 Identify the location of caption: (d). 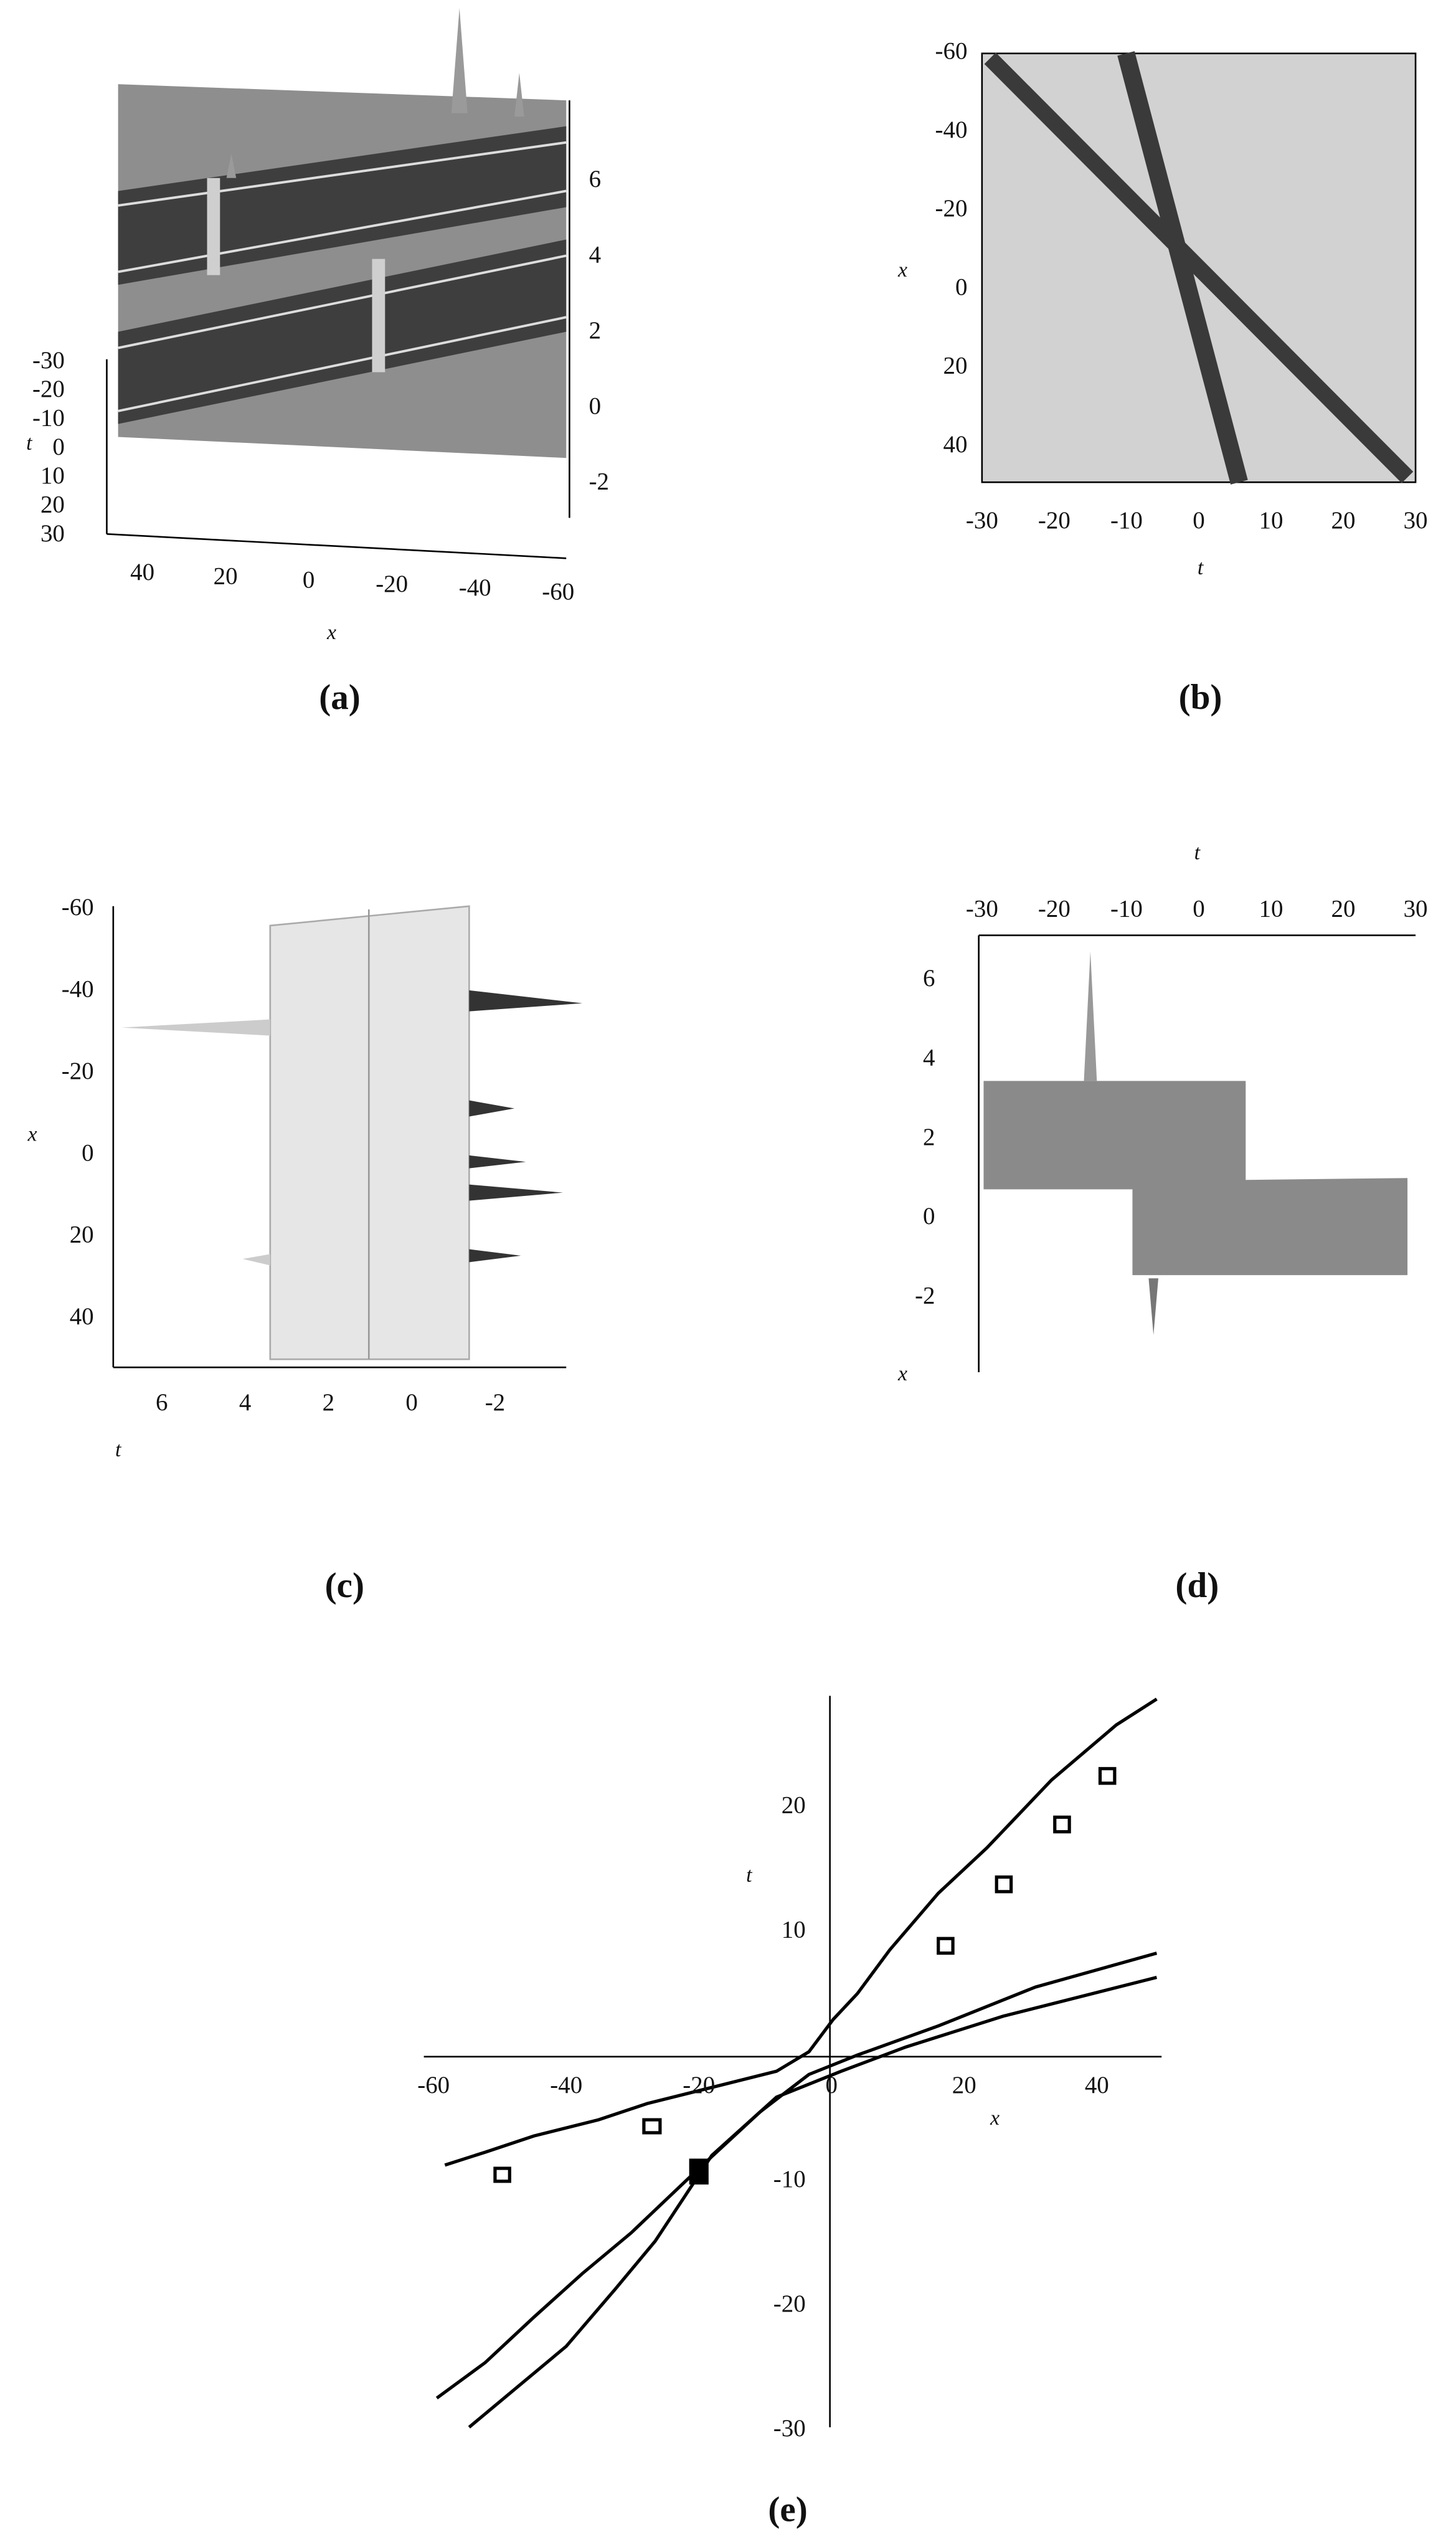
(1197, 1585).